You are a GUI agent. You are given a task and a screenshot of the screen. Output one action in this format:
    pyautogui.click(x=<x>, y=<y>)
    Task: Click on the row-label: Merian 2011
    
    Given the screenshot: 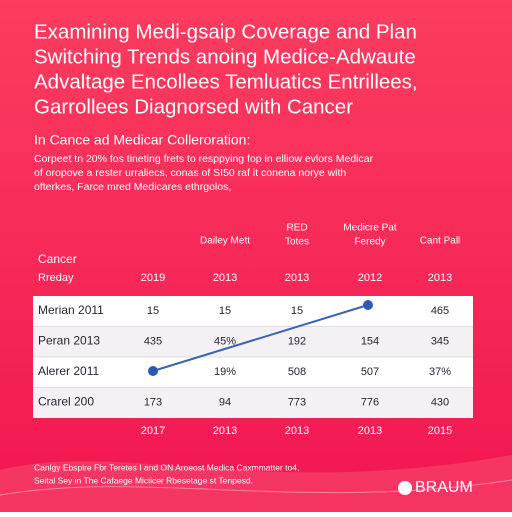 What is the action you would take?
    pyautogui.click(x=71, y=310)
    